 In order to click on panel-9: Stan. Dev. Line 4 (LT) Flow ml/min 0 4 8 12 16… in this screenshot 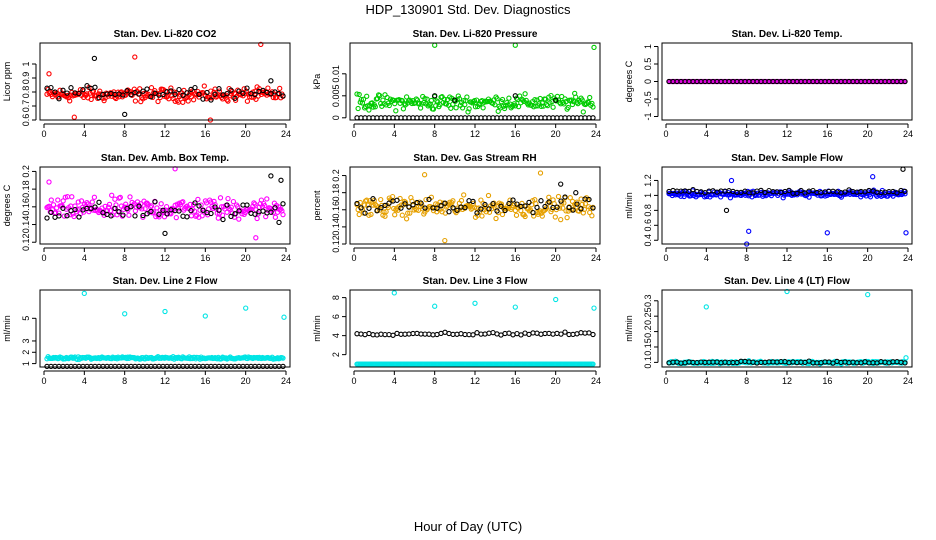, I will do `click(768, 331)`.